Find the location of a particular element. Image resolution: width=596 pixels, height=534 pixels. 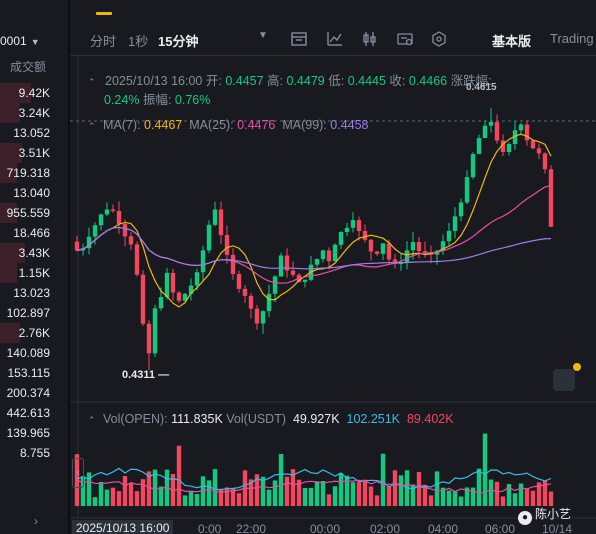

order-book-row: 13.052 is located at coordinates (28, 133).